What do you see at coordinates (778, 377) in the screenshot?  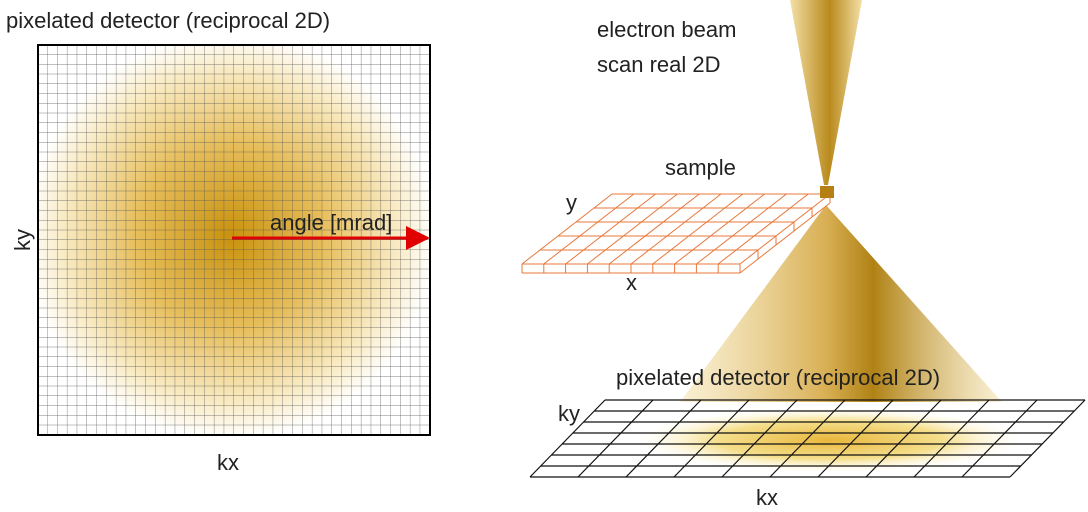 I see `detector-label: pixelated detector (reciprocal 2D)` at bounding box center [778, 377].